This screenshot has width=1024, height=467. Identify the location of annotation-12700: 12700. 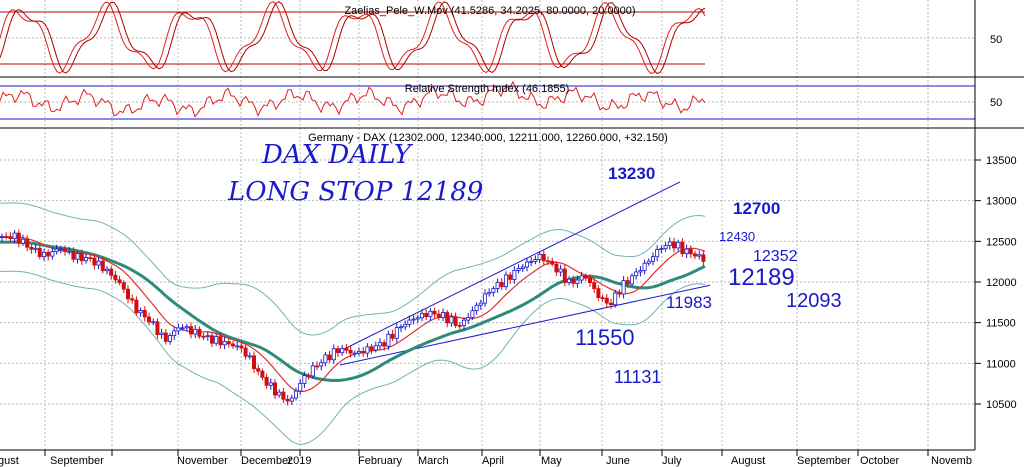
(756, 208).